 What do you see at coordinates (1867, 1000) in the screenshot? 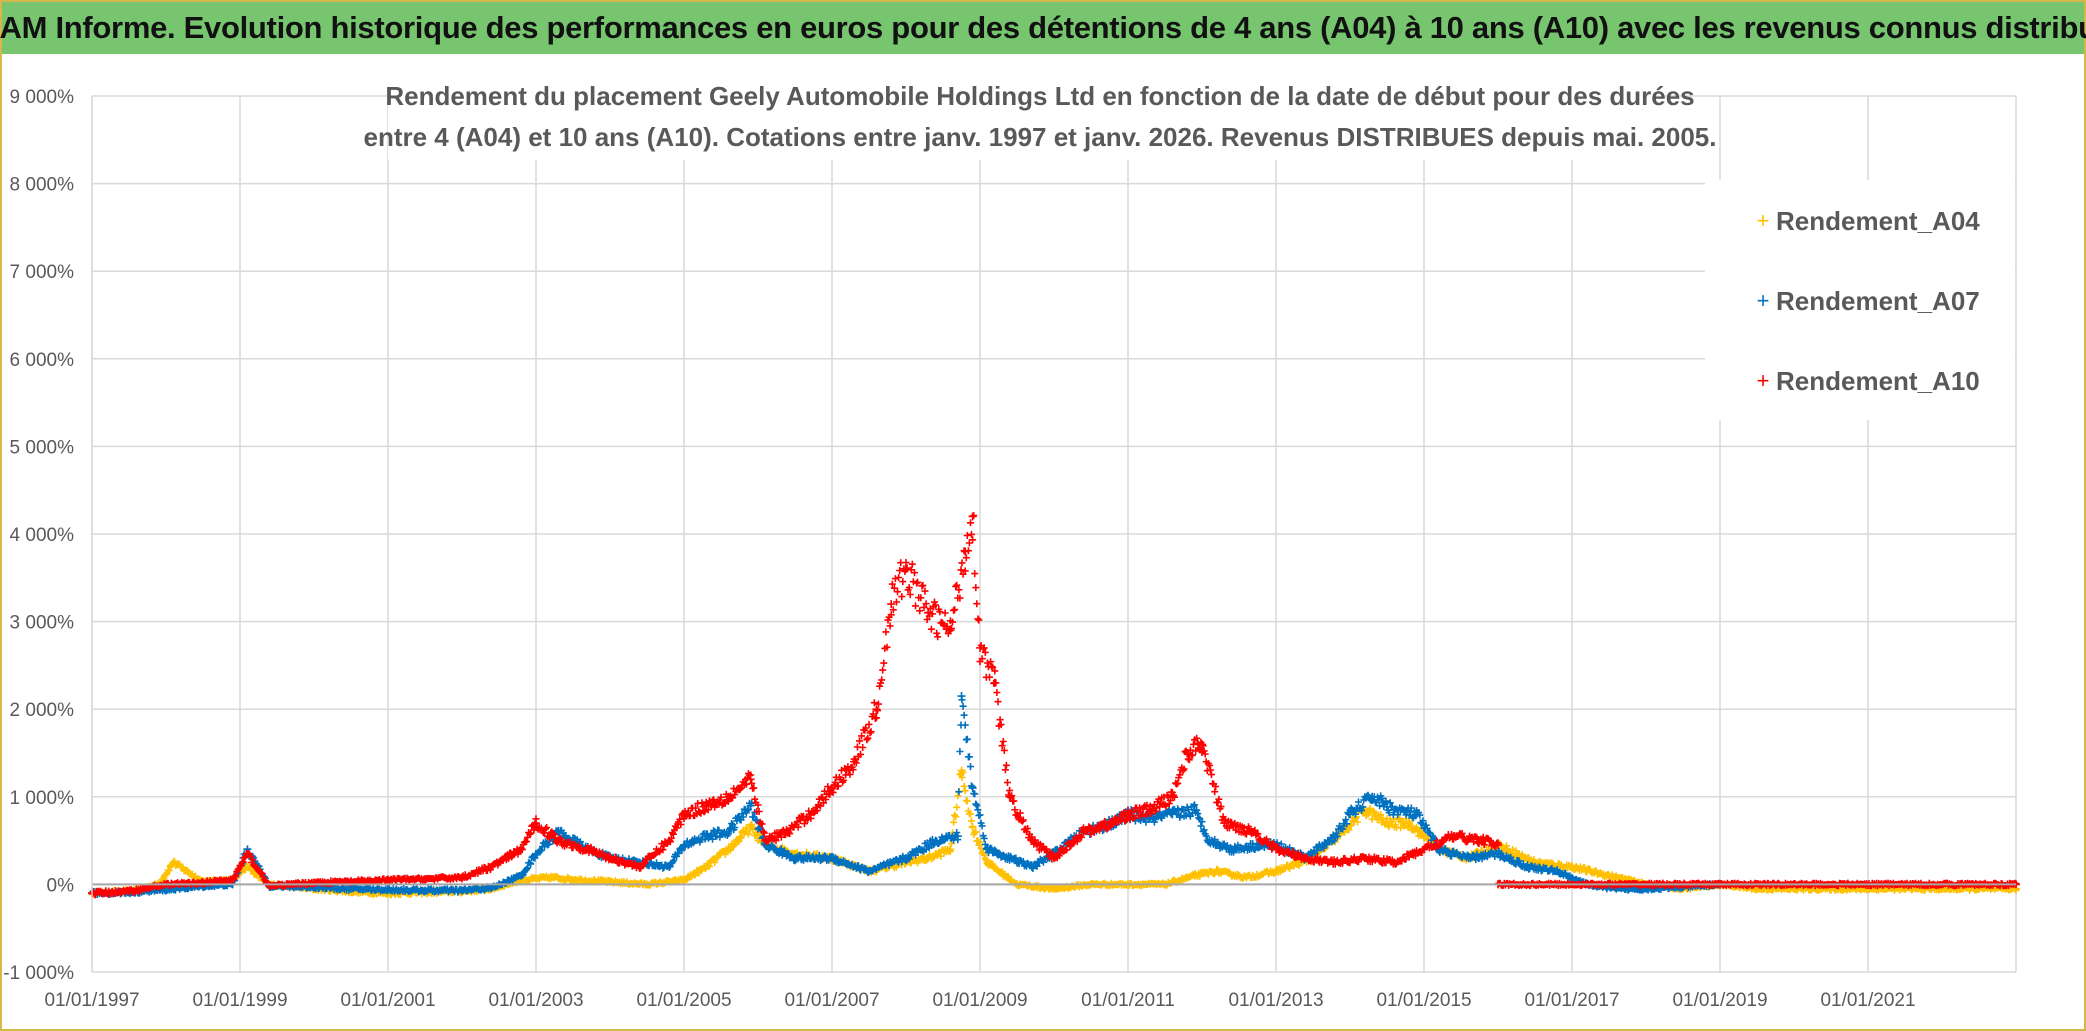
I see `x-tick-label: 01/01/2021` at bounding box center [1867, 1000].